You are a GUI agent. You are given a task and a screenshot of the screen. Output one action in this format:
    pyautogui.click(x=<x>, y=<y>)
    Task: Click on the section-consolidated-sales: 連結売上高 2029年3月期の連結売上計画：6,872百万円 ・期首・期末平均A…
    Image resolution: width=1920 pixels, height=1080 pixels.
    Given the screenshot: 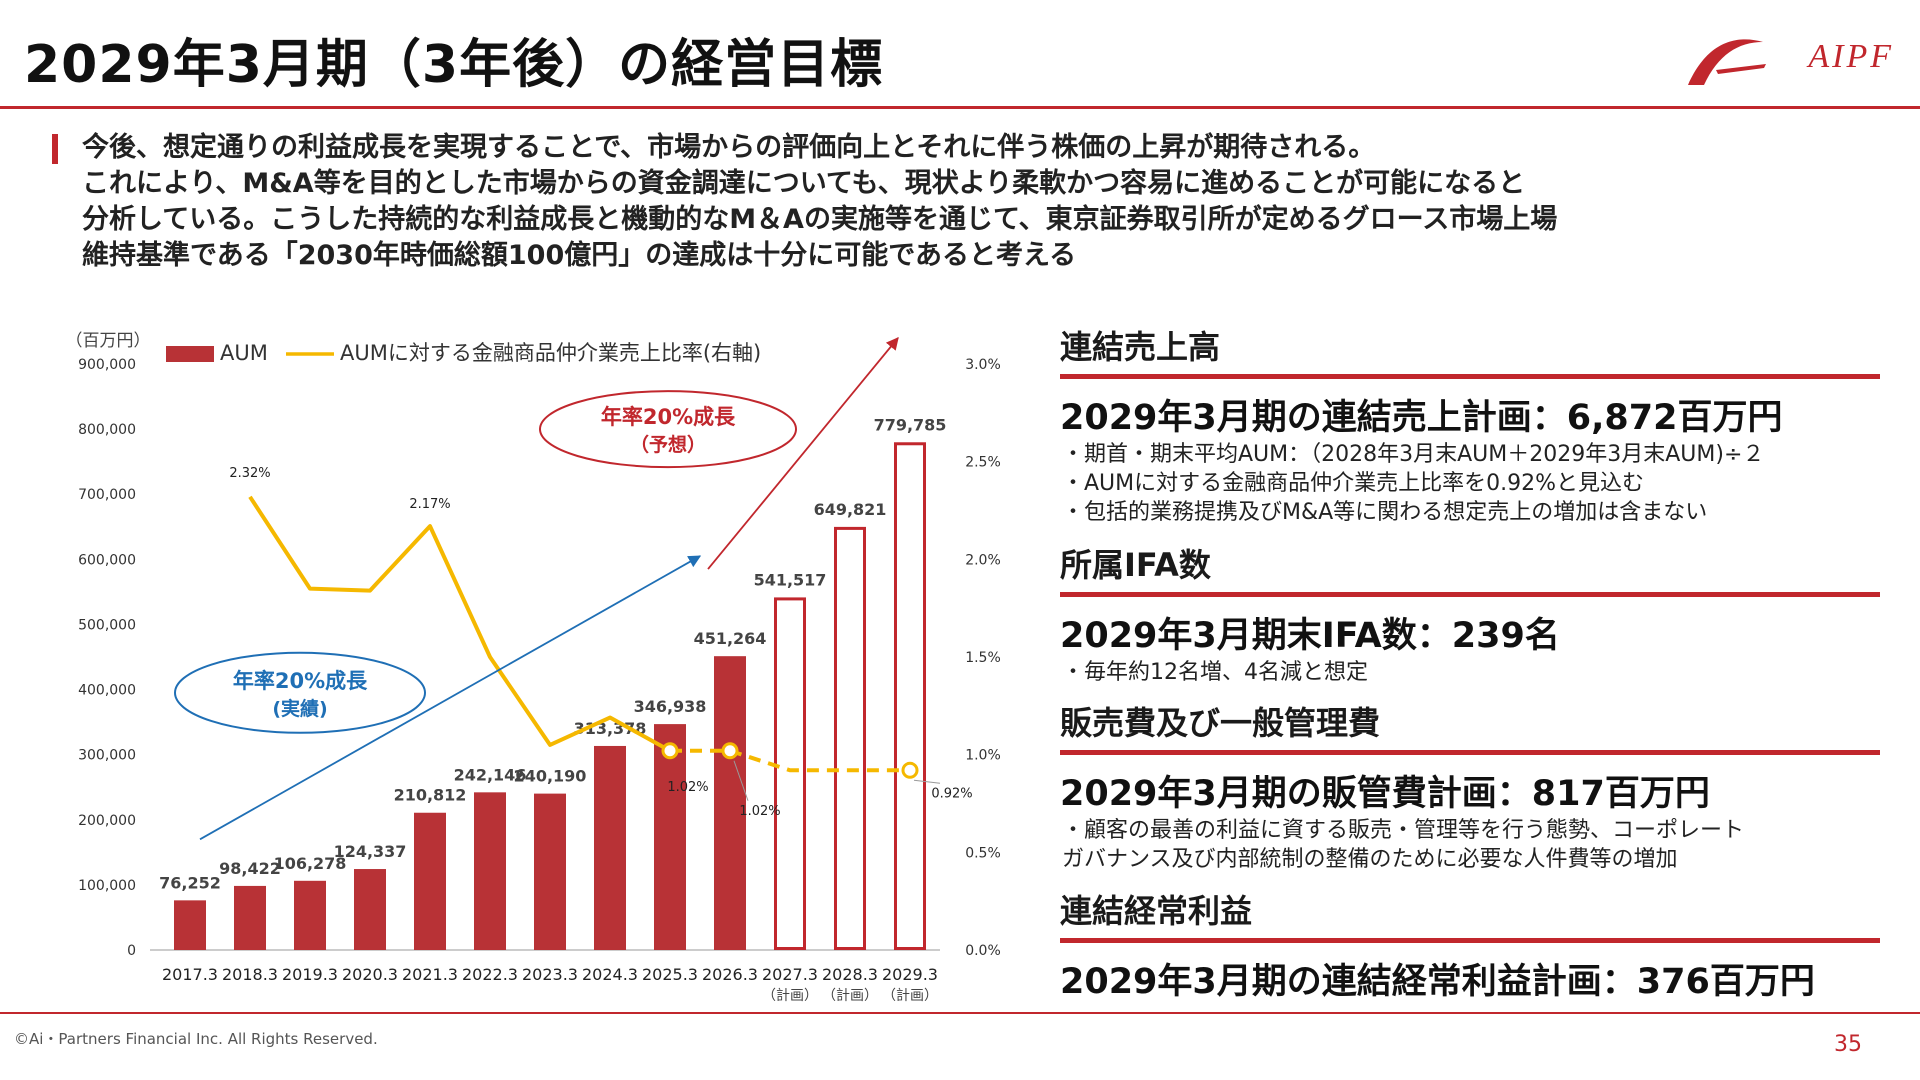 What is the action you would take?
    pyautogui.click(x=1470, y=424)
    